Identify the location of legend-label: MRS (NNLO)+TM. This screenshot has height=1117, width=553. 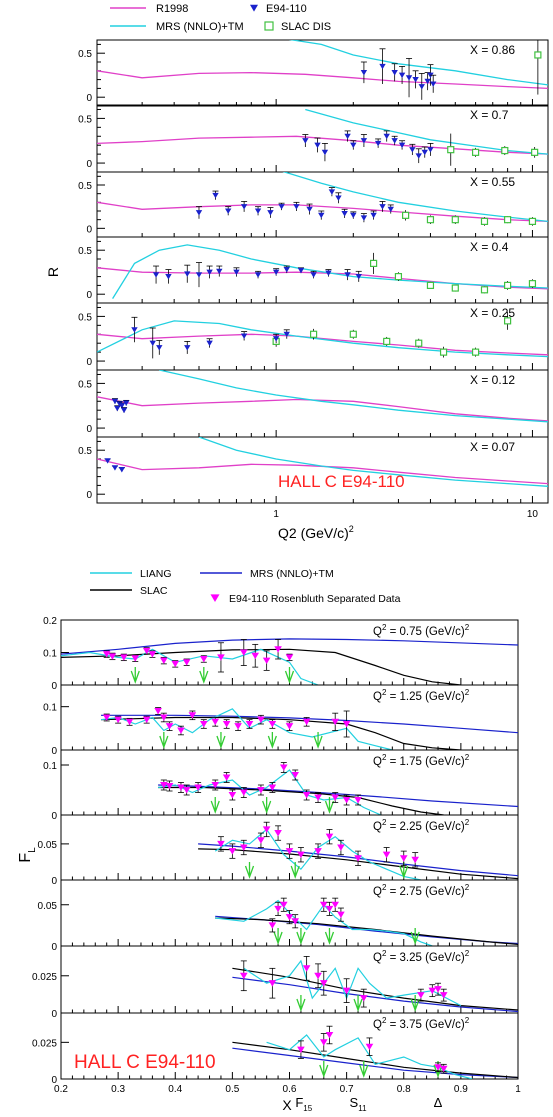
(292, 574).